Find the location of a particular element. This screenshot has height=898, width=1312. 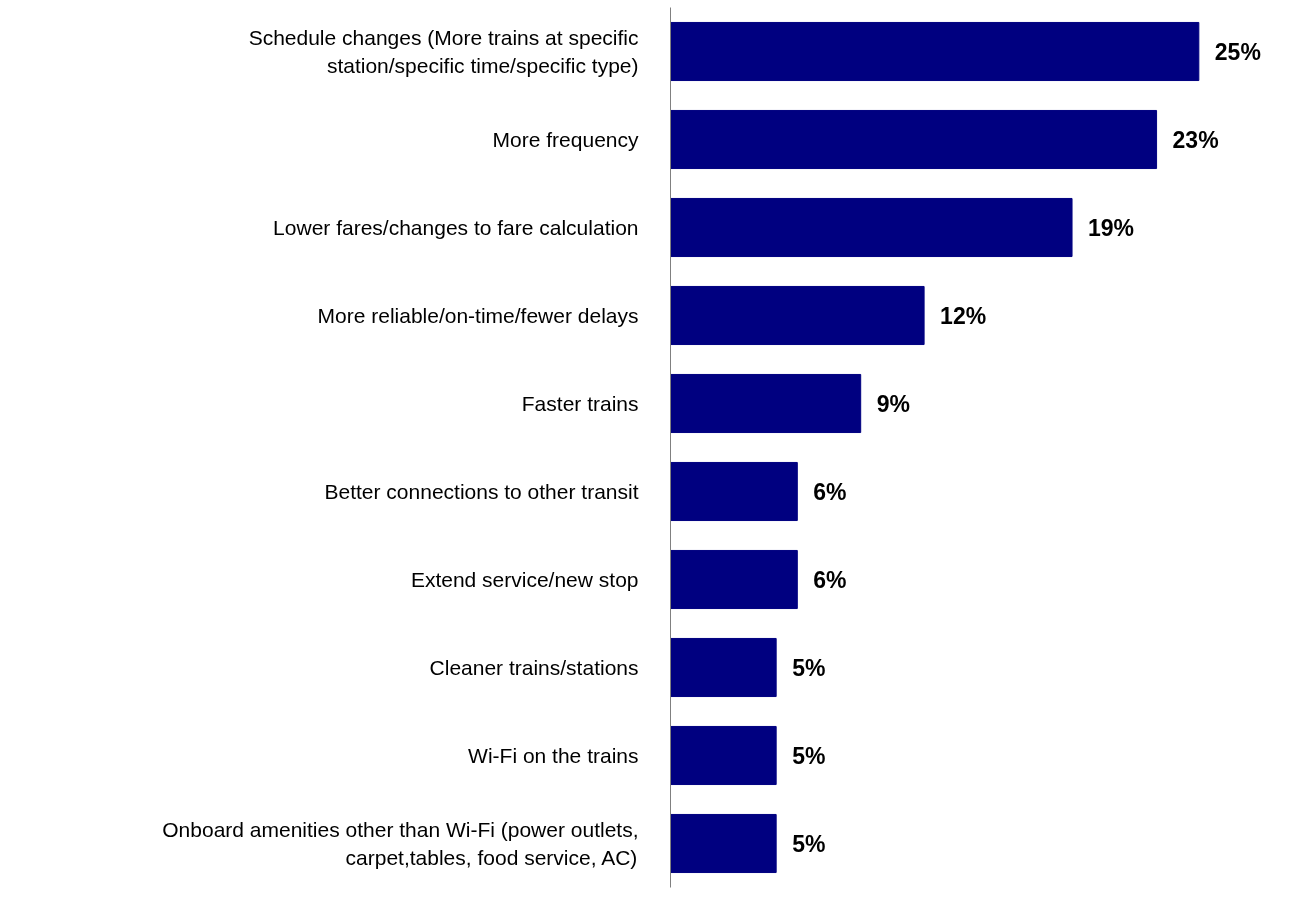

data-label: 9% is located at coordinates (893, 403).